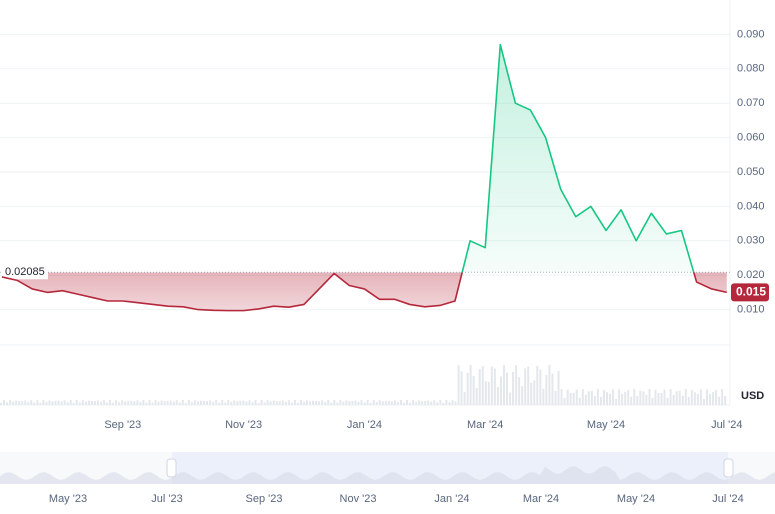 Image resolution: width=775 pixels, height=514 pixels. I want to click on last-value-label: 0.015, so click(751, 292).